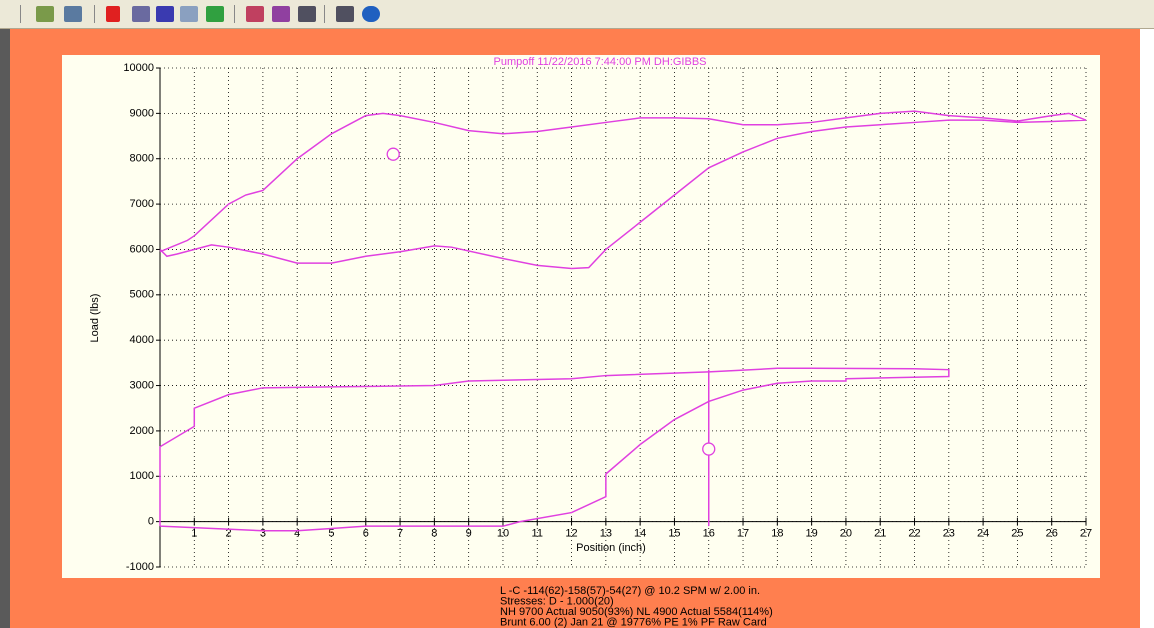  I want to click on y-tick-label: 5000, so click(142, 295).